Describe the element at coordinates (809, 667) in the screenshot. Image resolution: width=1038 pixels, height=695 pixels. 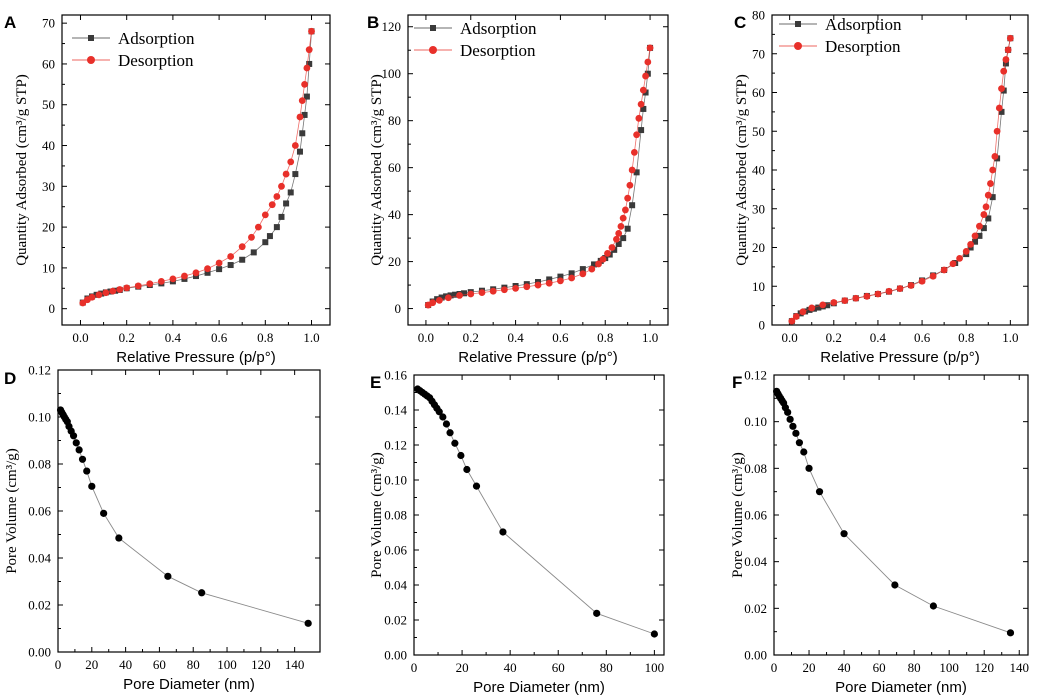
I see `x-tick-label: 20` at that location.